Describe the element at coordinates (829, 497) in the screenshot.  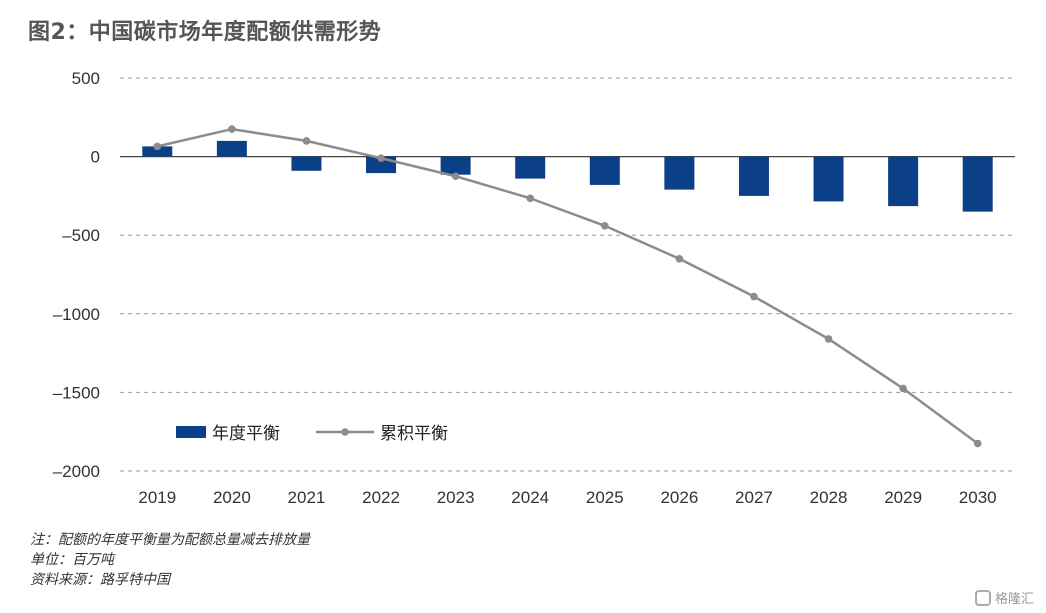
I see `x-tick-label: 2028` at that location.